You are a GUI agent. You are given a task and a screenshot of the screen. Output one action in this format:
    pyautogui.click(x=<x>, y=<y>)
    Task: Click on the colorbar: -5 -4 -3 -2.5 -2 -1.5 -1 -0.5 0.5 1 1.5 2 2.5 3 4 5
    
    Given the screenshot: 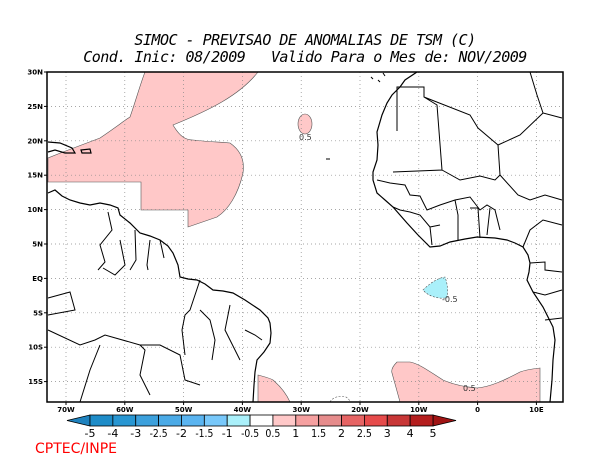 What is the action you would take?
    pyautogui.click(x=261, y=427)
    